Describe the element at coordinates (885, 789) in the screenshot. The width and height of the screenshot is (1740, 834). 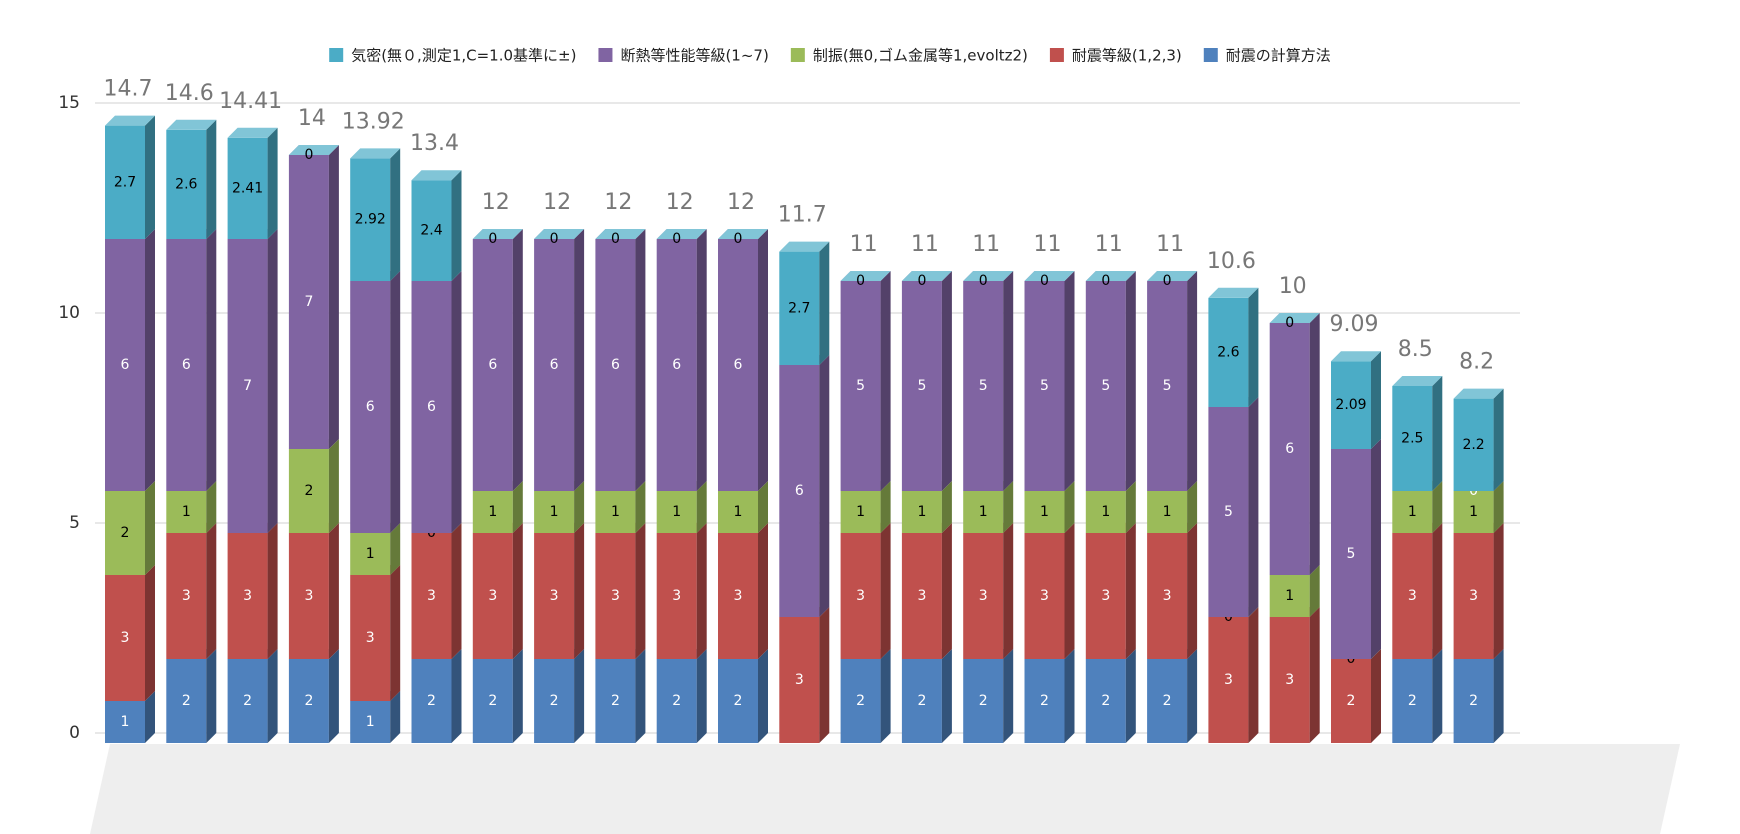
I see `floor` at that location.